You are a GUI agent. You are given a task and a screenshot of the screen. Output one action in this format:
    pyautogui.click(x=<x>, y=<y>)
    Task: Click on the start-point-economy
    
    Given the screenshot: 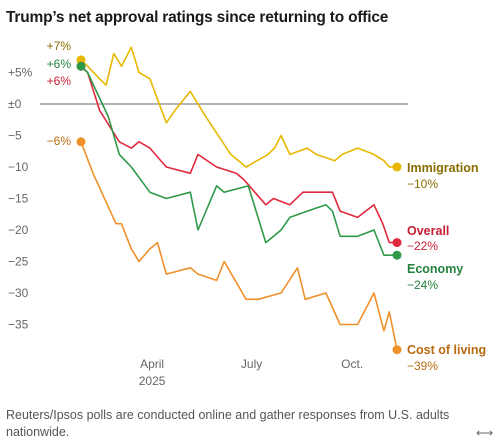 What is the action you would take?
    pyautogui.click(x=81, y=66)
    